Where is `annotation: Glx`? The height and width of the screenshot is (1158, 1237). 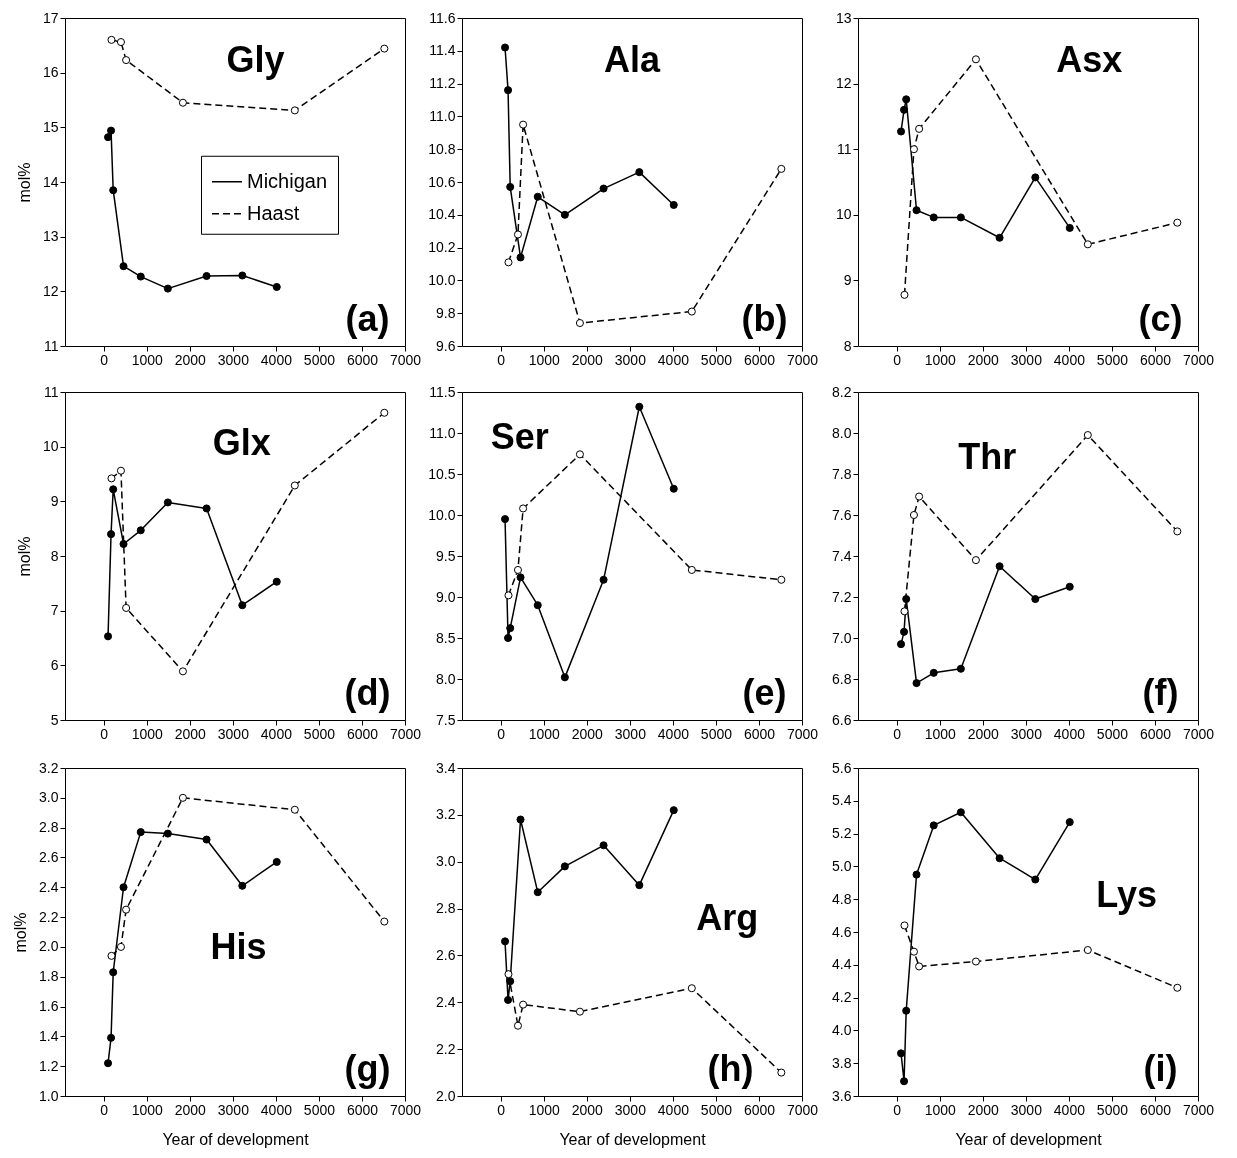
annotation: Glx is located at coordinates (241, 443).